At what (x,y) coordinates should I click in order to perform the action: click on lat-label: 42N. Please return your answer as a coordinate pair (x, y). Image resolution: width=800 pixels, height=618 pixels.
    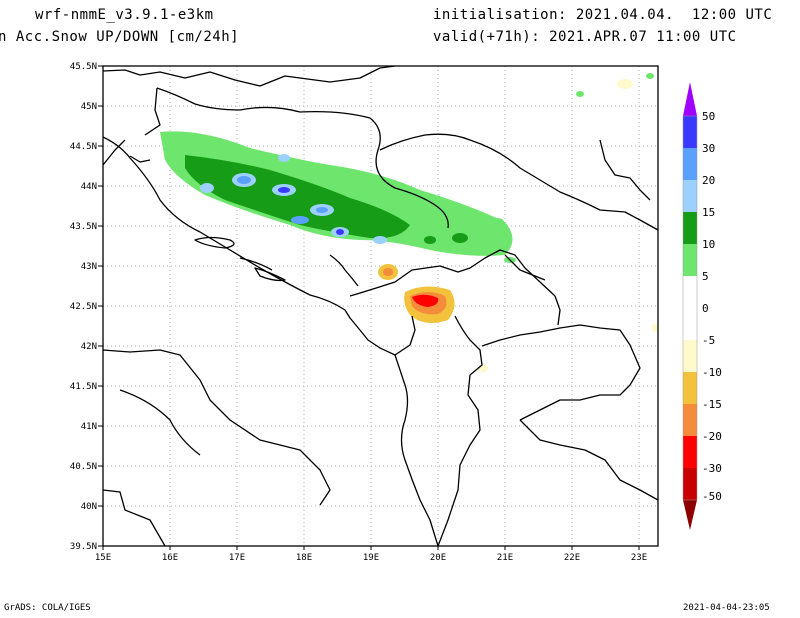
    Looking at the image, I should click on (89, 347).